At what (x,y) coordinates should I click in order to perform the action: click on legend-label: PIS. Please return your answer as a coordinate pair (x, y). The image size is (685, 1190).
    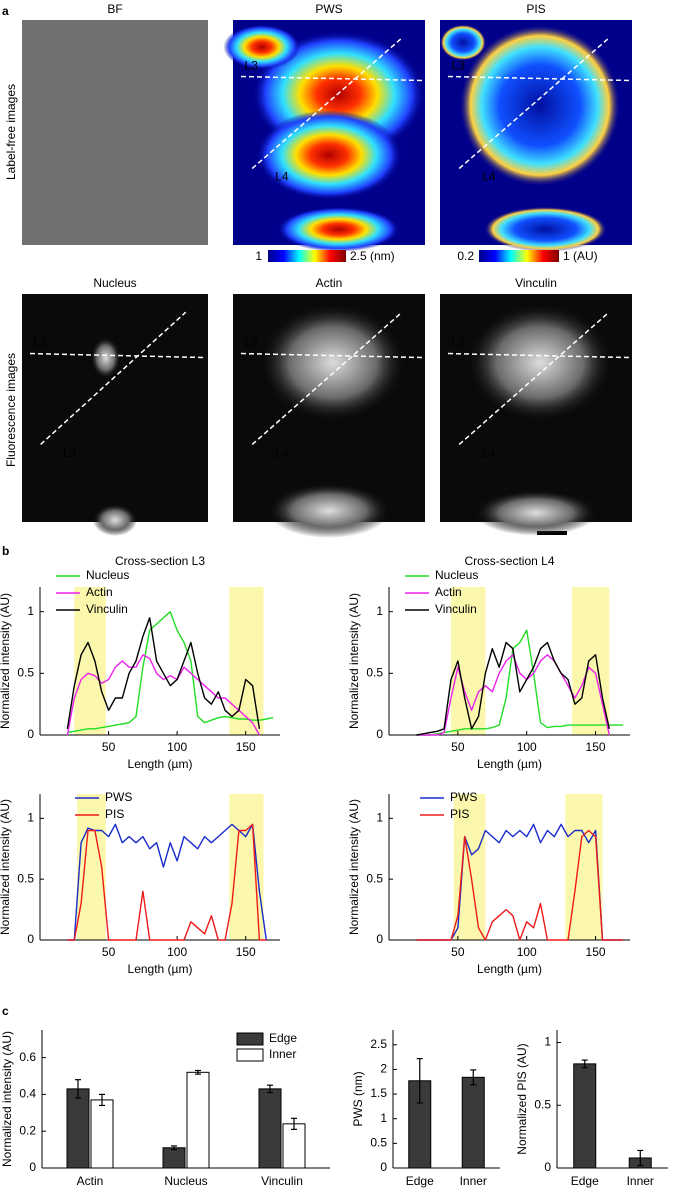
    Looking at the image, I should click on (114, 814).